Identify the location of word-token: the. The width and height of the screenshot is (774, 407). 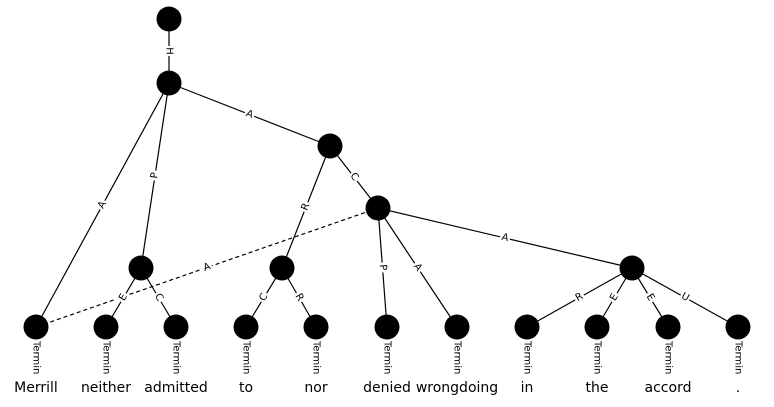
(597, 388).